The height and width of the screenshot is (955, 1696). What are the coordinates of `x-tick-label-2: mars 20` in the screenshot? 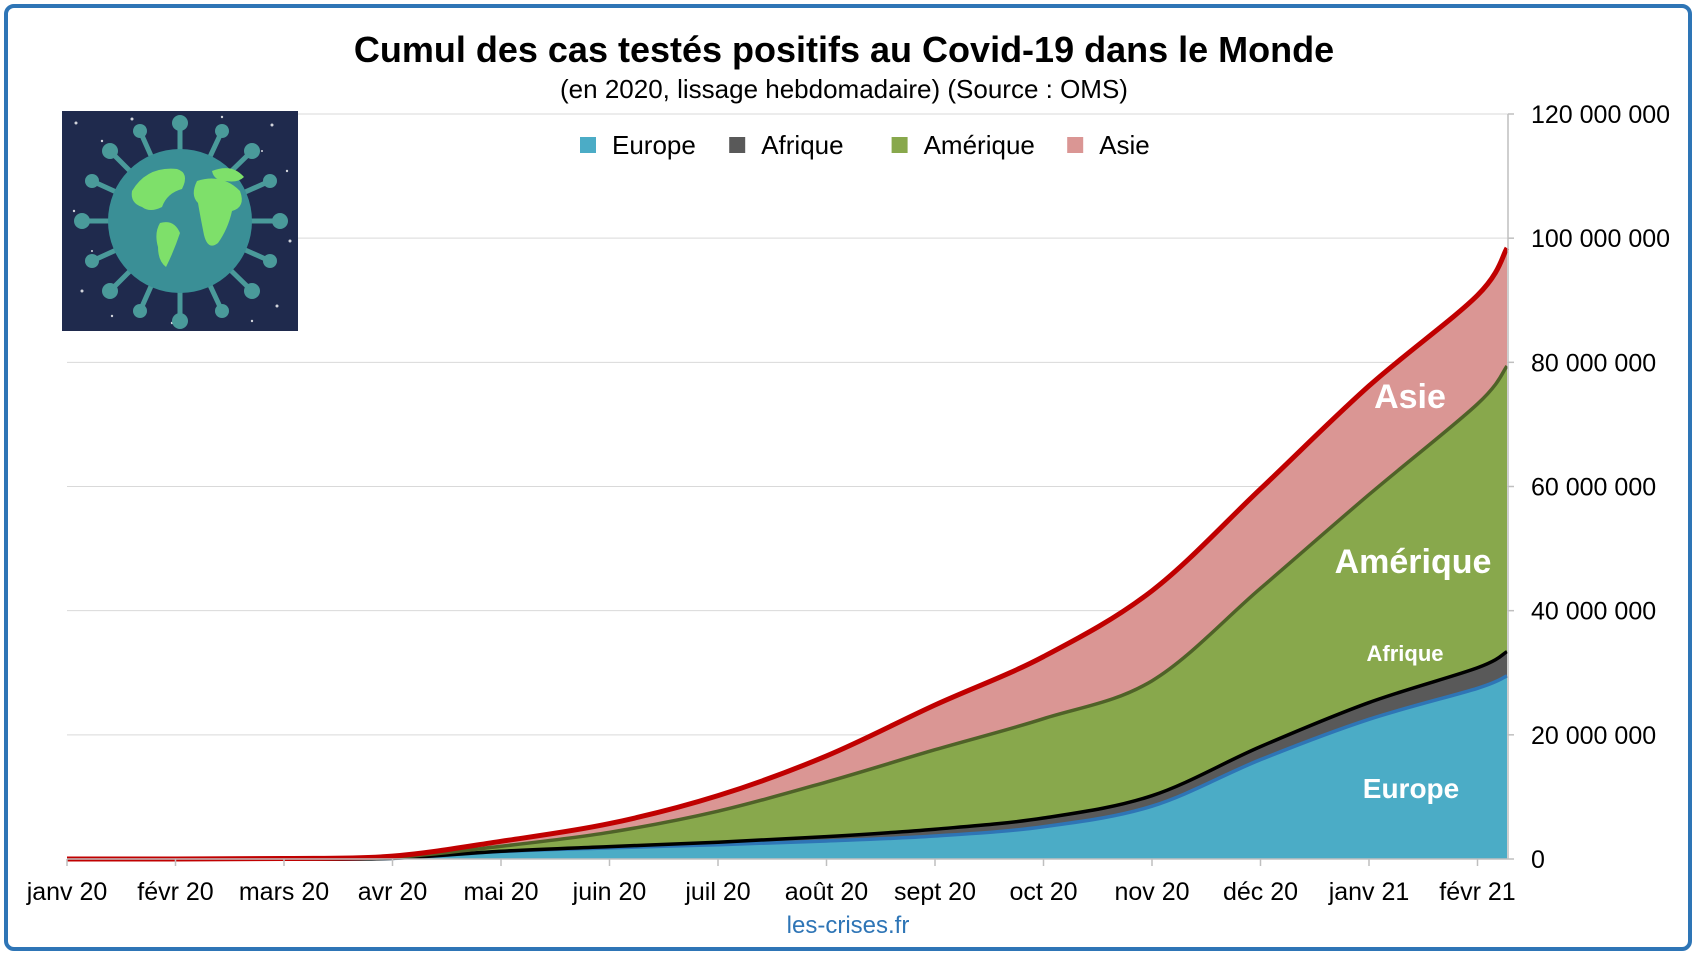 It's located at (284, 892).